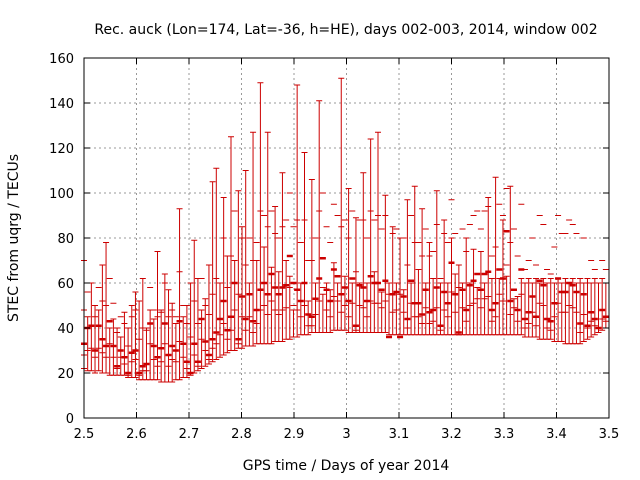 This screenshot has width=640, height=480. I want to click on y-tick-label: 60, so click(65, 284).